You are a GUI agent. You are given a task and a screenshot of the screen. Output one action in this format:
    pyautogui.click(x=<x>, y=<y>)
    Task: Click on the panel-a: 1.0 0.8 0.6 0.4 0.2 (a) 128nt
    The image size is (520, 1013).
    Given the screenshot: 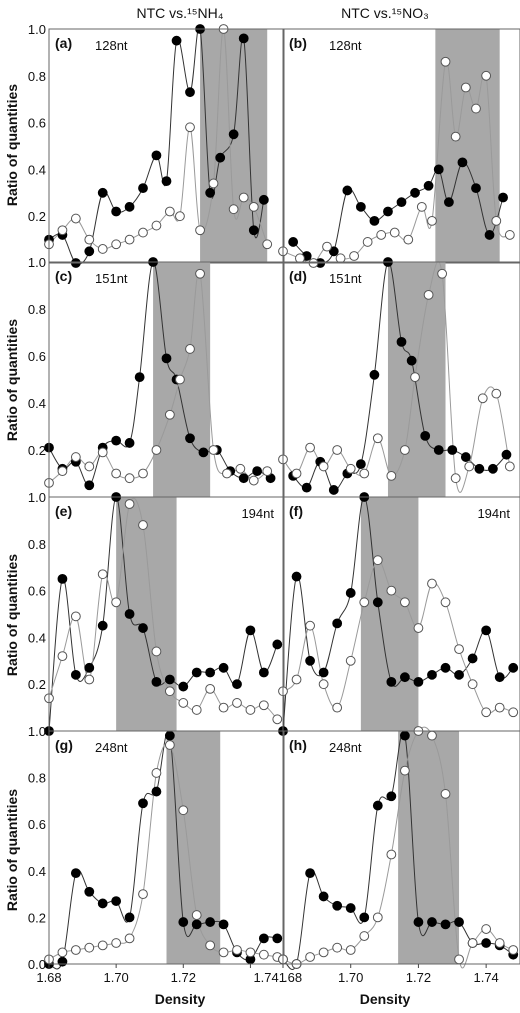 What is the action you would take?
    pyautogui.click(x=156, y=145)
    